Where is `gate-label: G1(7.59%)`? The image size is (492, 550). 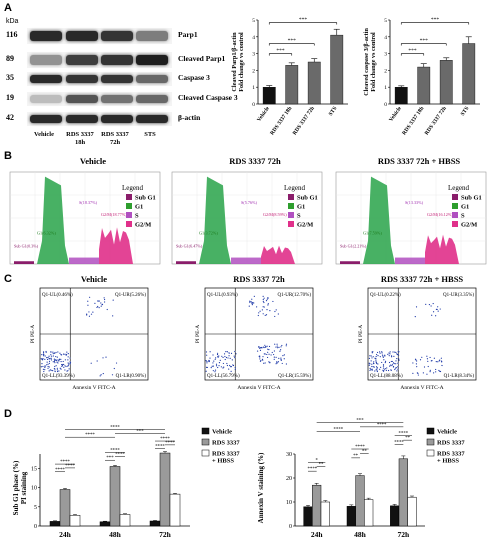 gate-label: G1(7.59%) is located at coordinates (372, 233).